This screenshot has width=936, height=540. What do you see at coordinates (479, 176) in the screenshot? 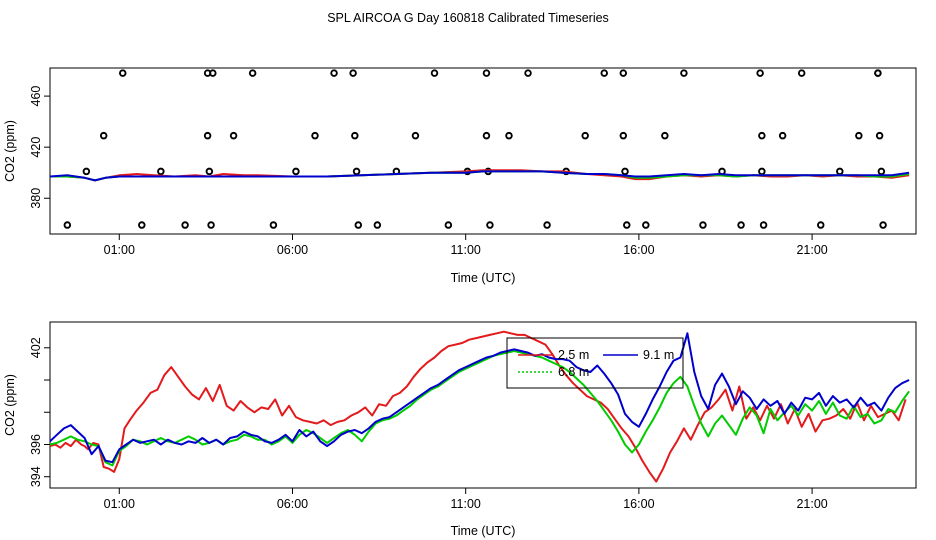
I see `series-line-top-9-1-m` at bounding box center [479, 176].